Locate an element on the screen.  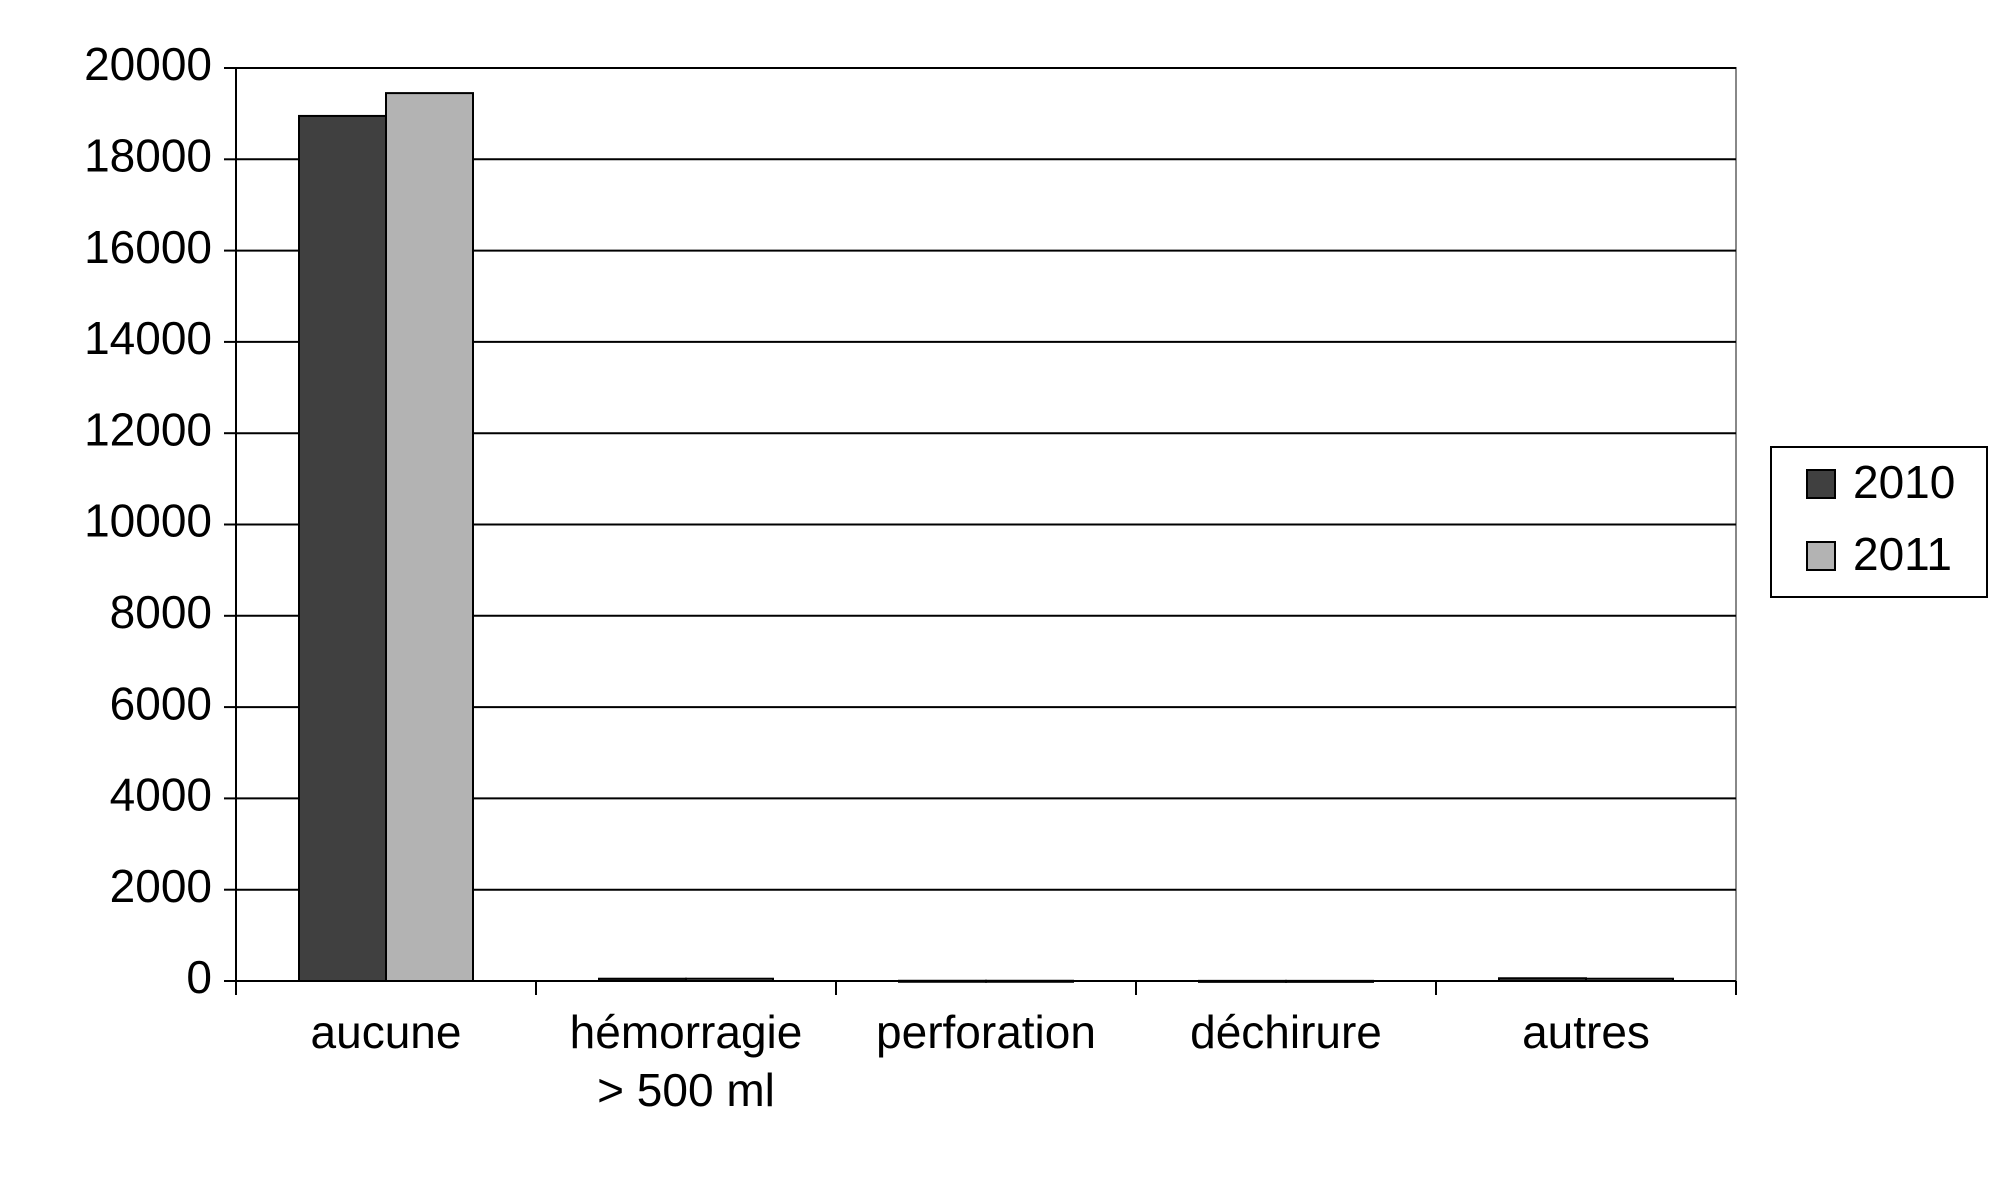
x-tick-label: perforation is located at coordinates (986, 1032).